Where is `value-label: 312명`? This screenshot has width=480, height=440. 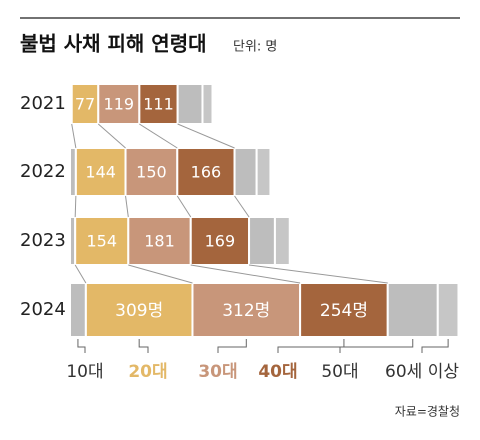 value-label: 312명 is located at coordinates (246, 311).